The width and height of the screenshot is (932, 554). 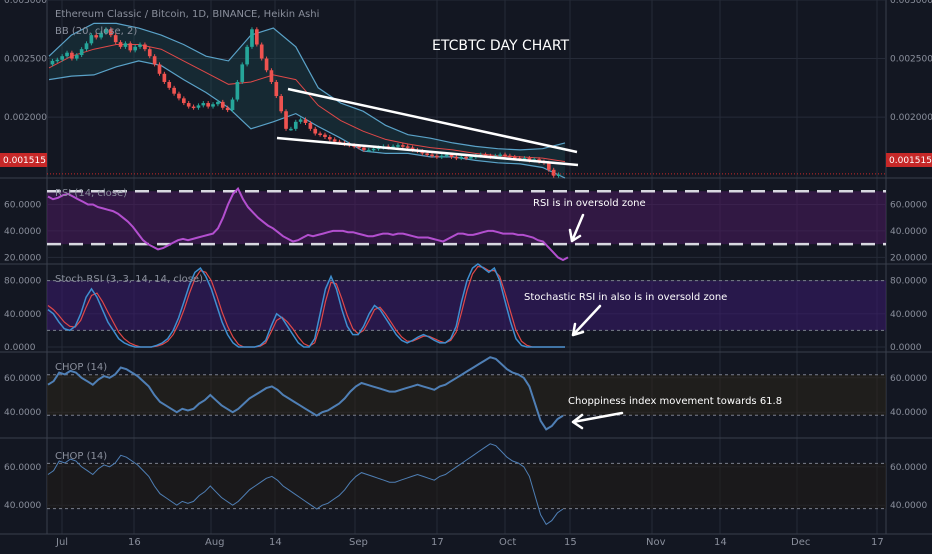 What do you see at coordinates (675, 401) in the screenshot?
I see `chop-annotation: Choppiness index movement towards 61.8` at bounding box center [675, 401].